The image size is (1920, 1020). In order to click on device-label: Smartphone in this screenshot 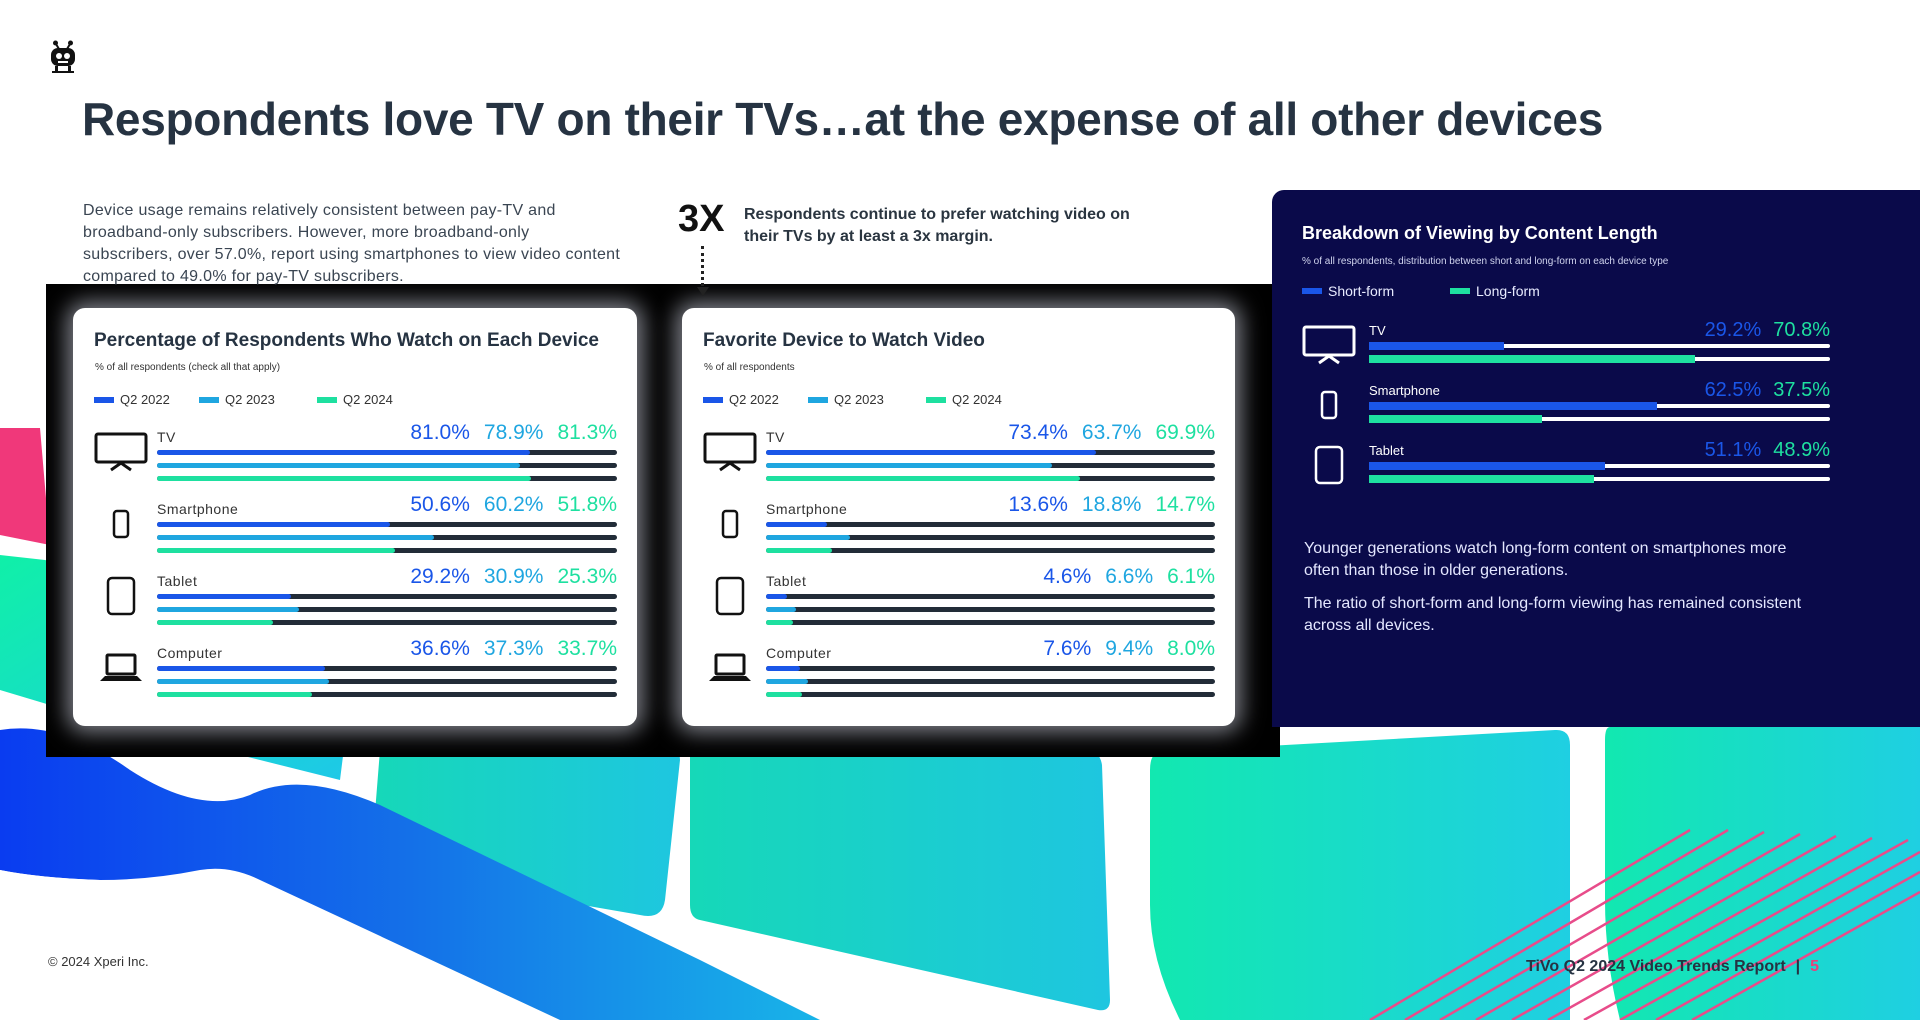, I will do `click(1404, 390)`.